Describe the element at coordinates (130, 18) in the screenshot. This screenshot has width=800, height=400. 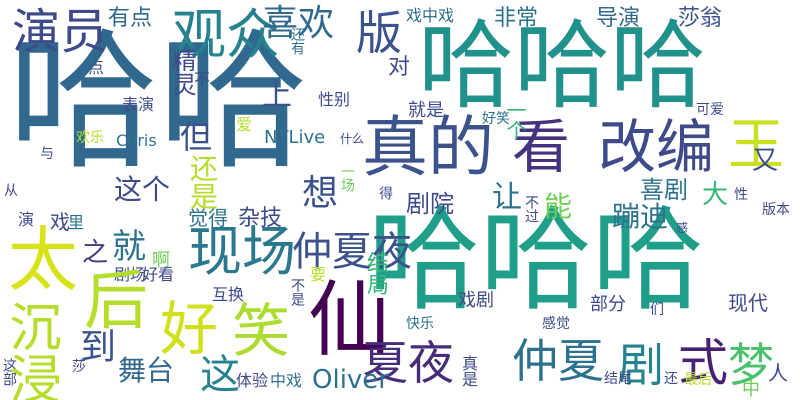
I see `word-16: 有点` at that location.